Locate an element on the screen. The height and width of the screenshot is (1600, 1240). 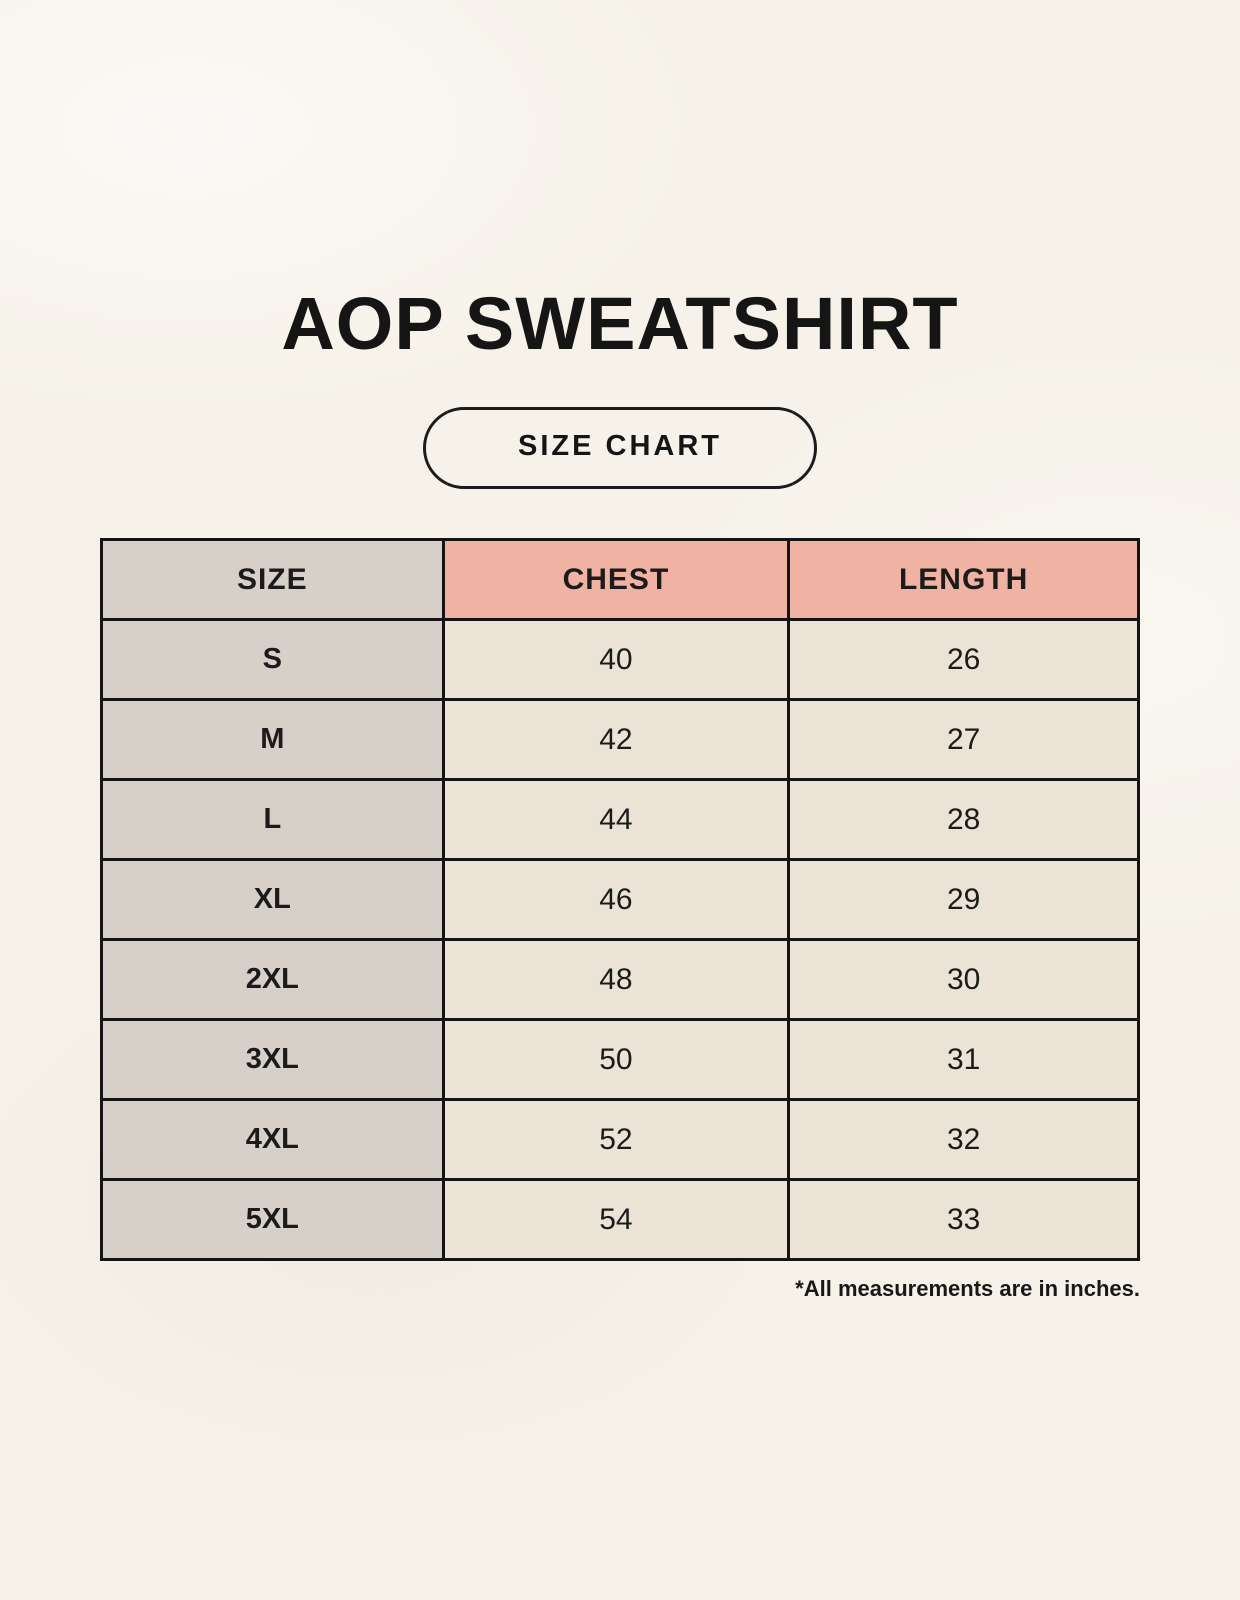
table-row: 4XL 52 32 is located at coordinates (620, 1139).